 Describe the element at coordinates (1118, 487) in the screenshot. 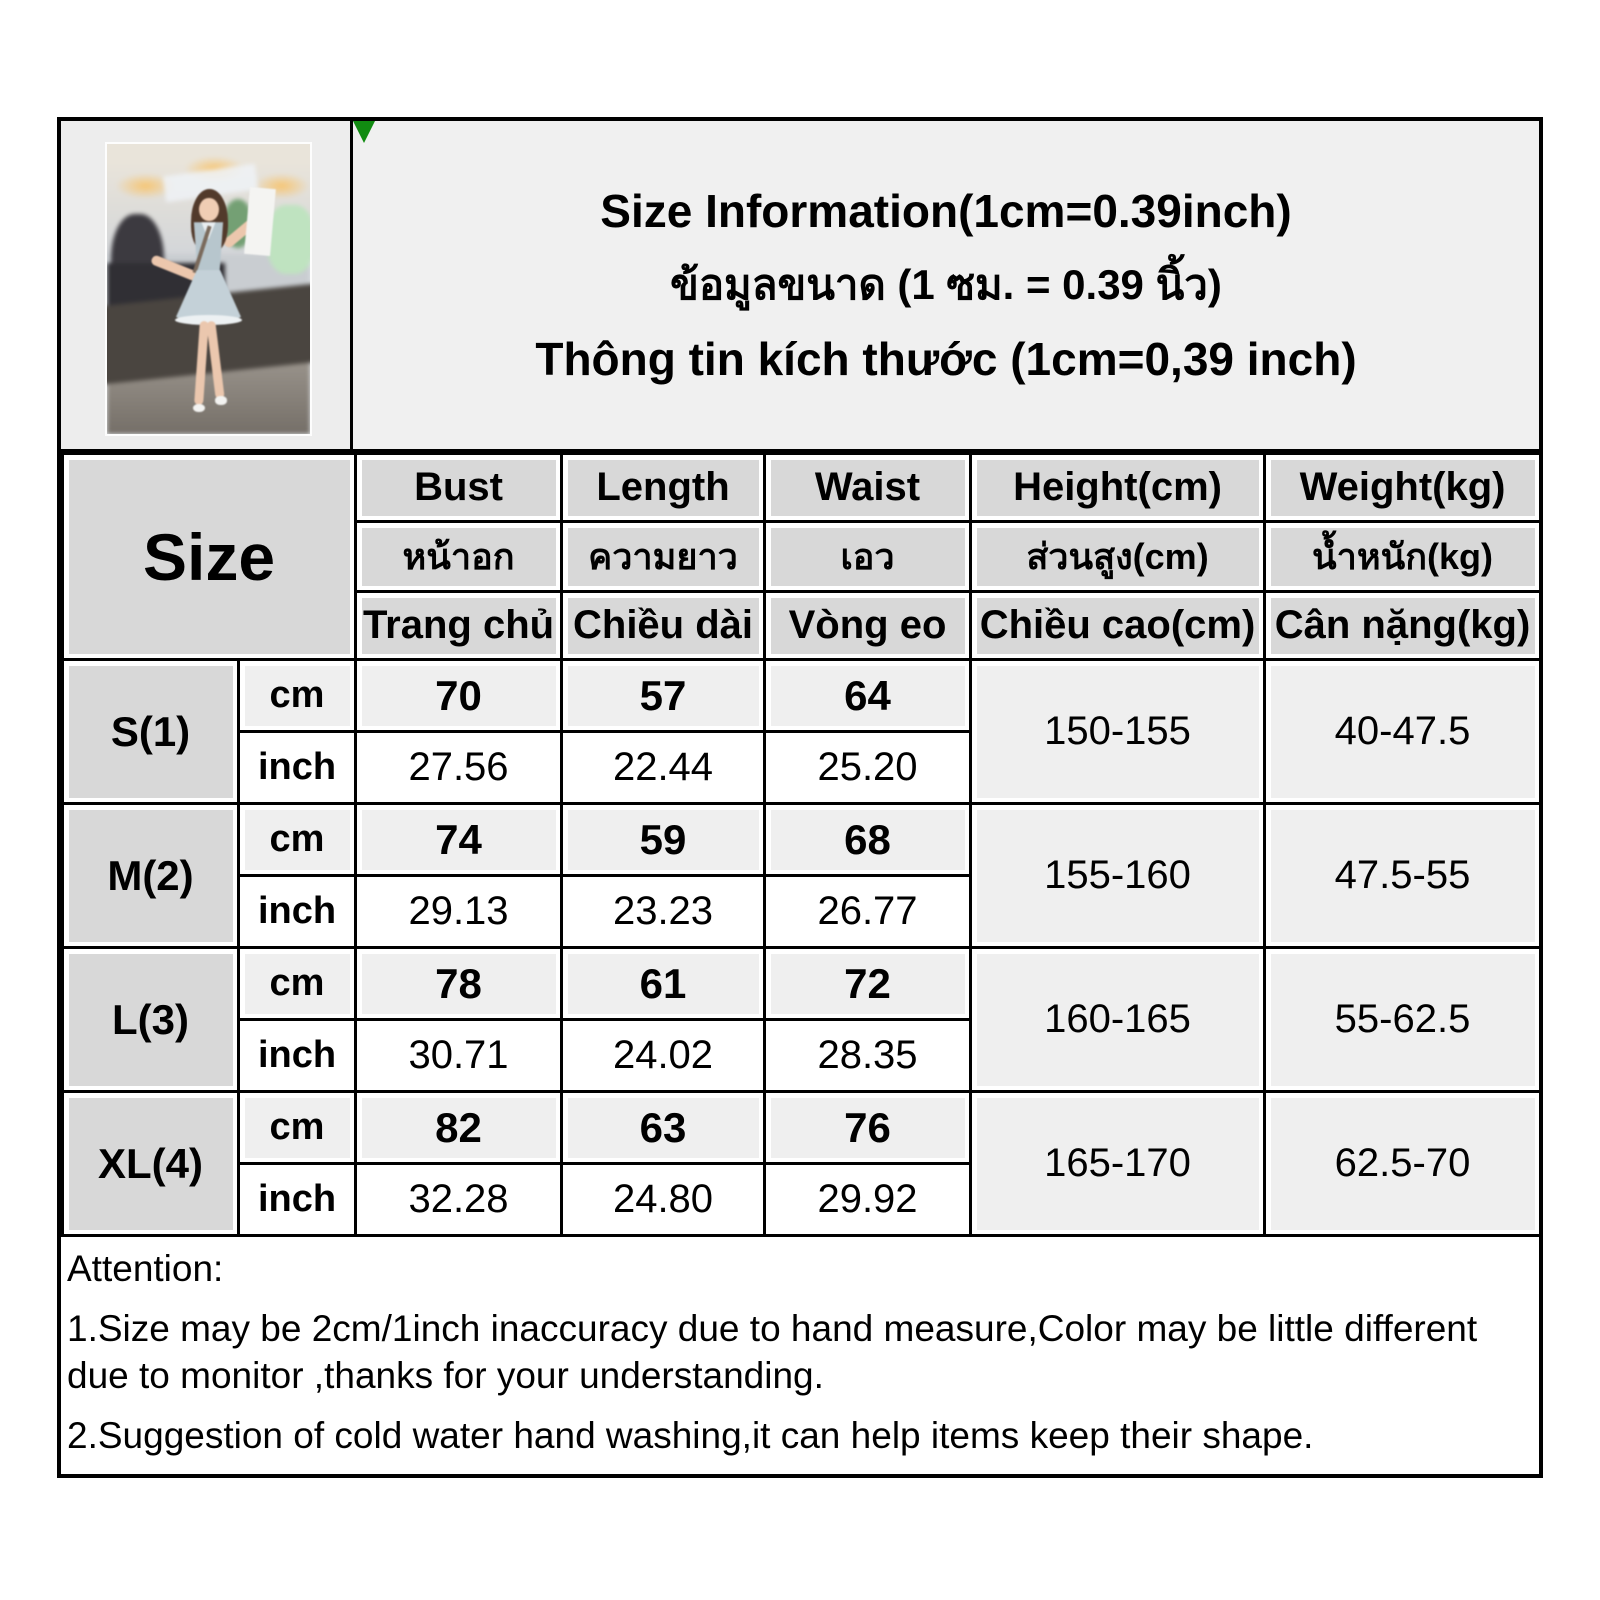

I see `header-height-en: Height(cm)` at that location.